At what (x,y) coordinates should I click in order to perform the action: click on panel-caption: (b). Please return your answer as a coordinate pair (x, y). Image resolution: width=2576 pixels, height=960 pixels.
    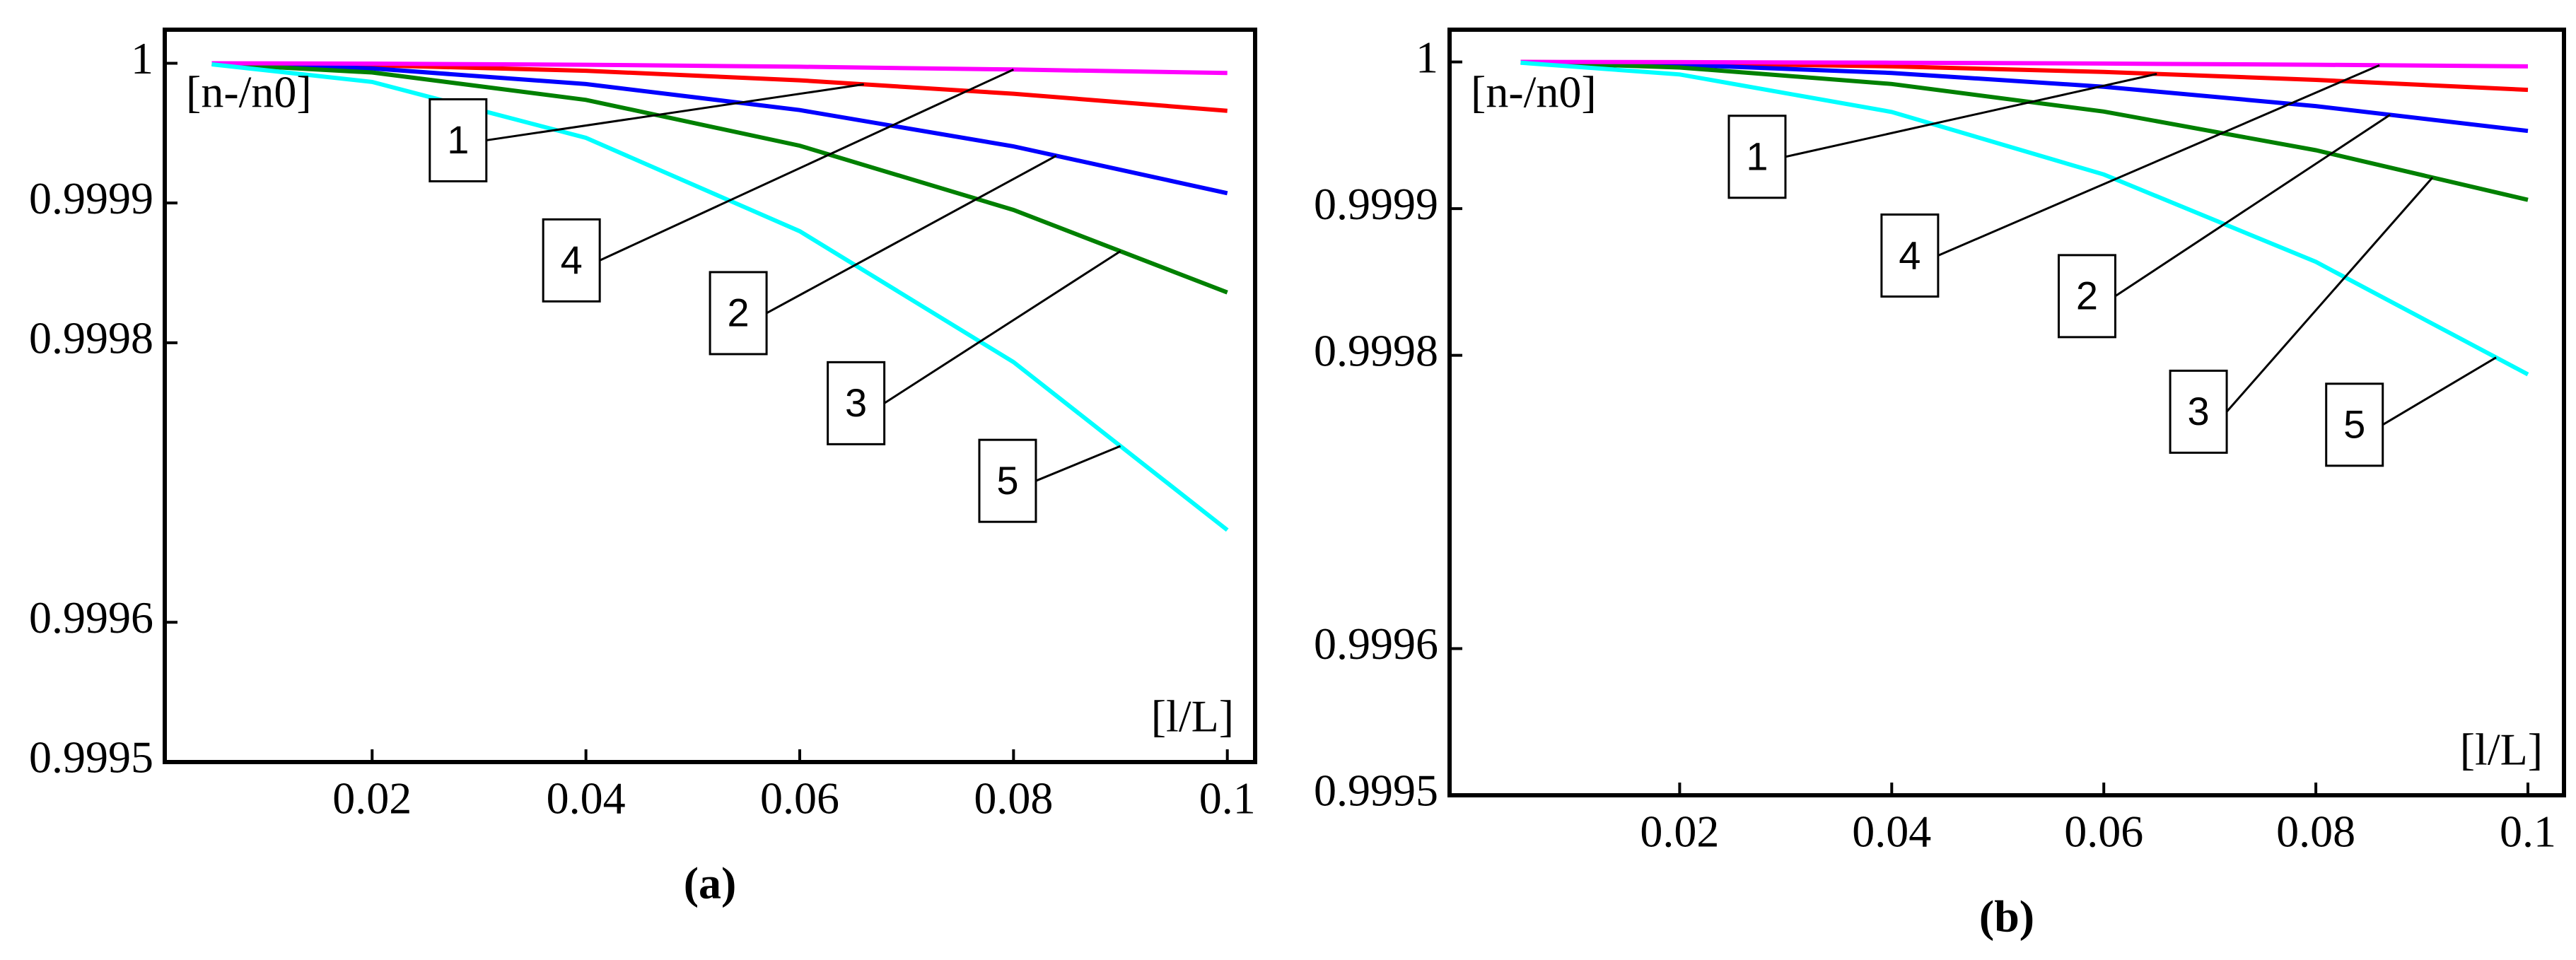
    Looking at the image, I should click on (2006, 917).